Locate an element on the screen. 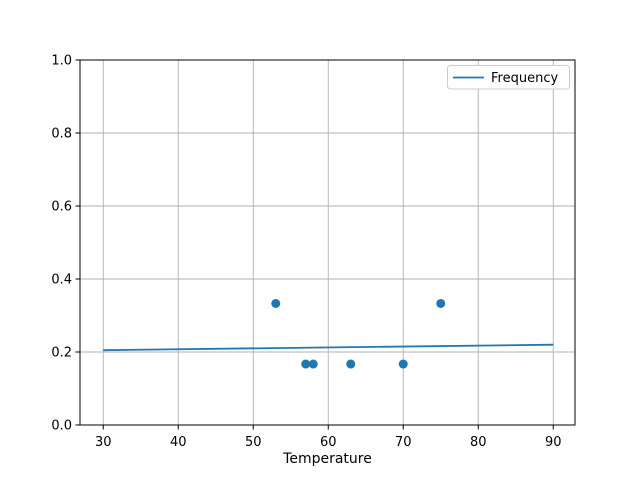  x-tick-label: 40 is located at coordinates (178, 442).